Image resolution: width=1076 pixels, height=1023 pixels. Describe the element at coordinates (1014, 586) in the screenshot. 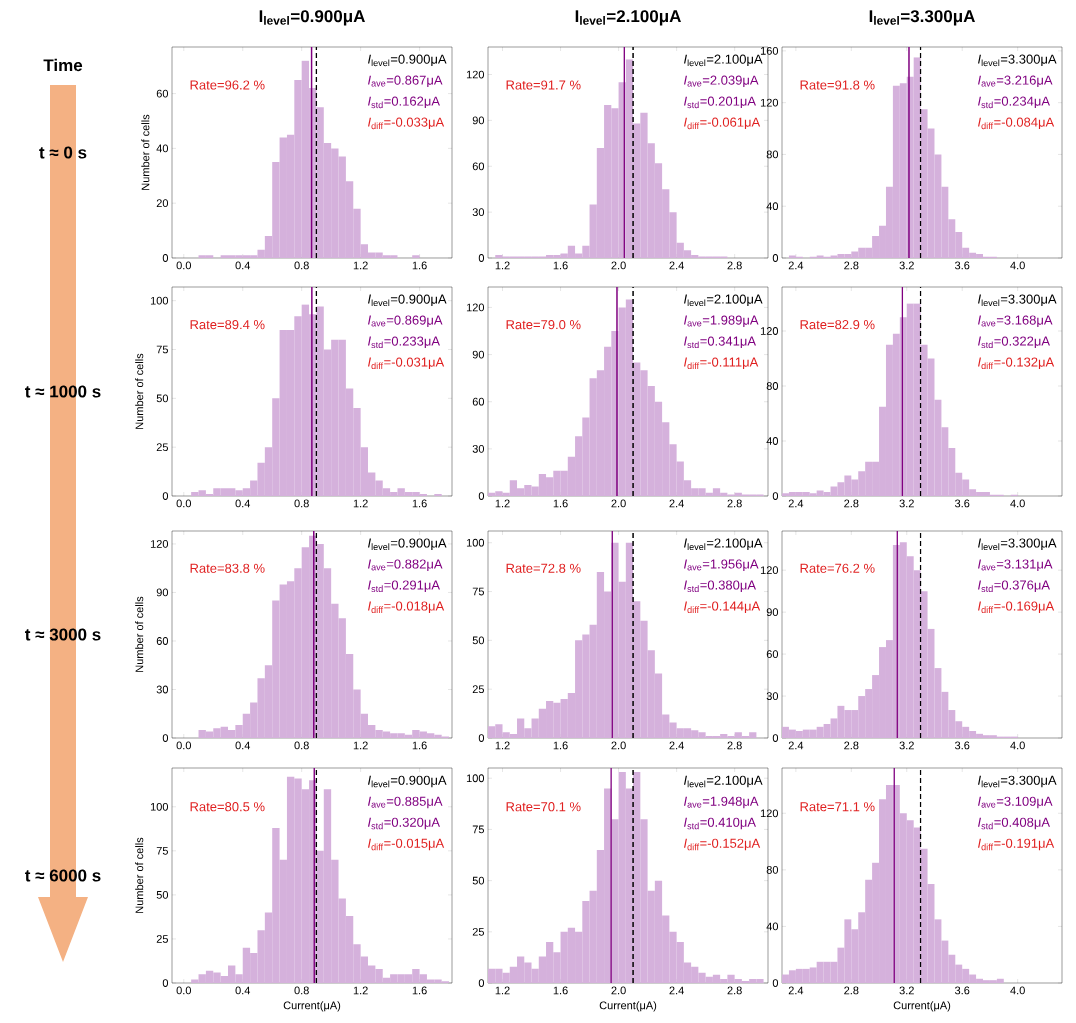

I see `annotation: I$_{std}$=0.376μA` at that location.